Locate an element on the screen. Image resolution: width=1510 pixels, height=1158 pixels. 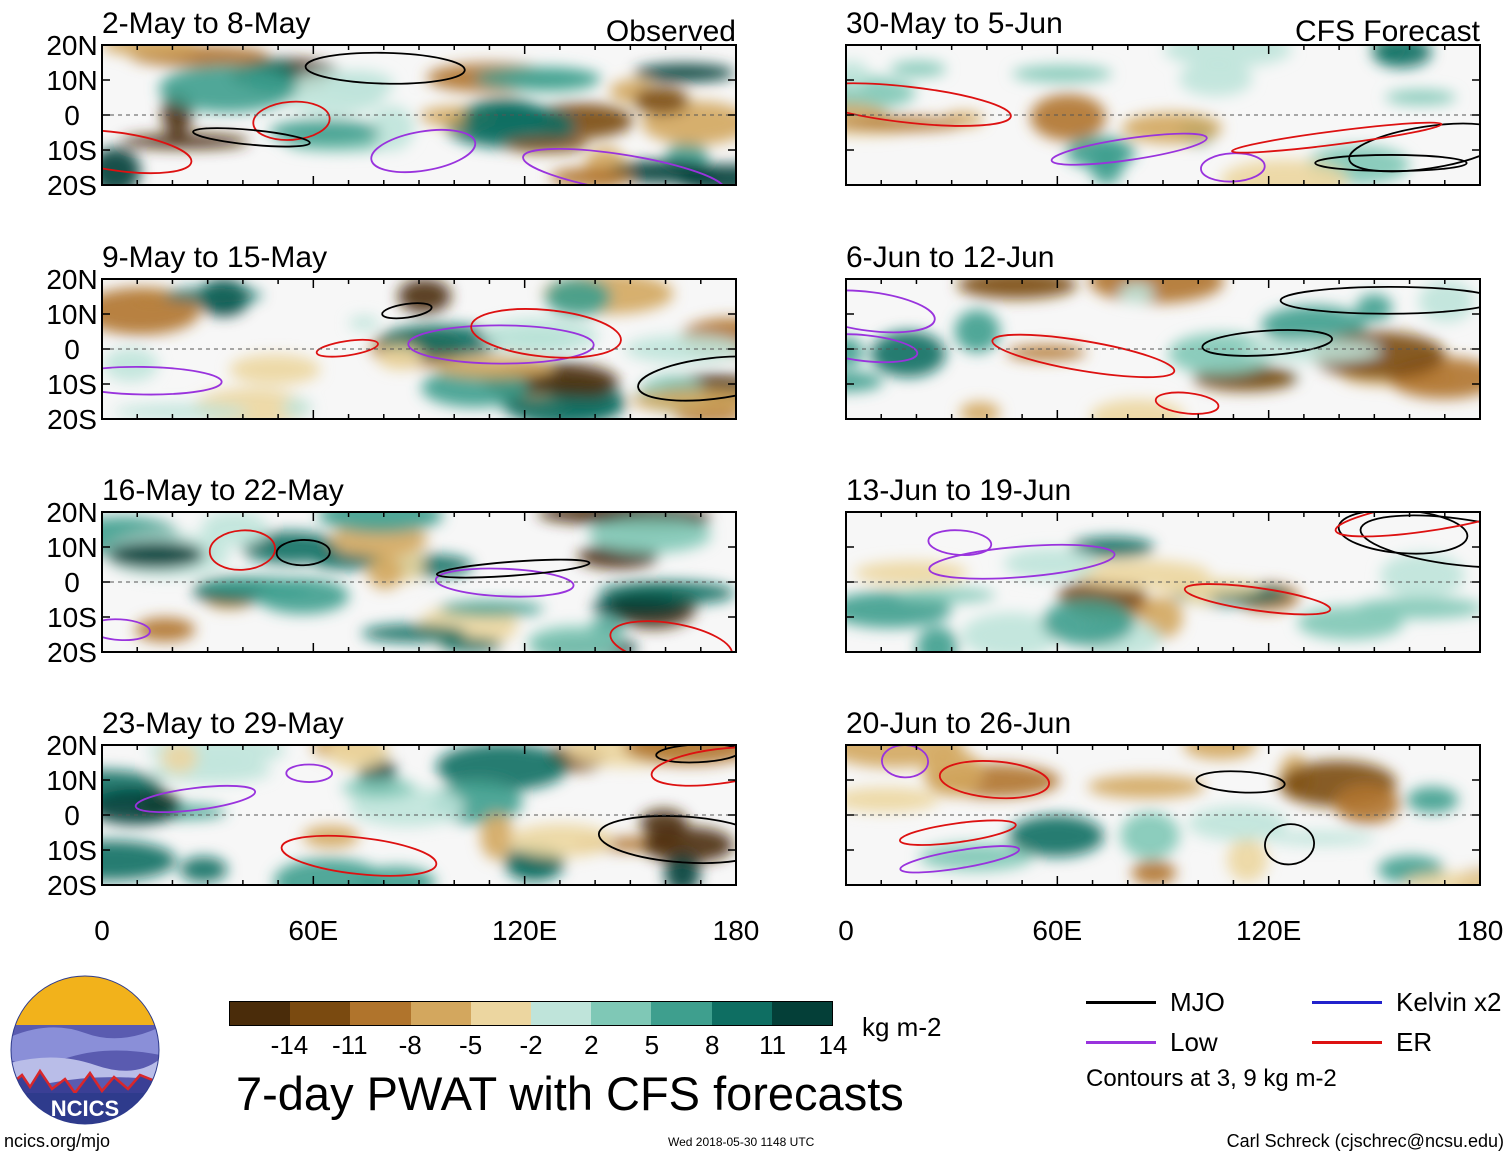
panel: 20-Jun to 26-Jun 0 60E 120E 180 is located at coordinates (1171, 826).